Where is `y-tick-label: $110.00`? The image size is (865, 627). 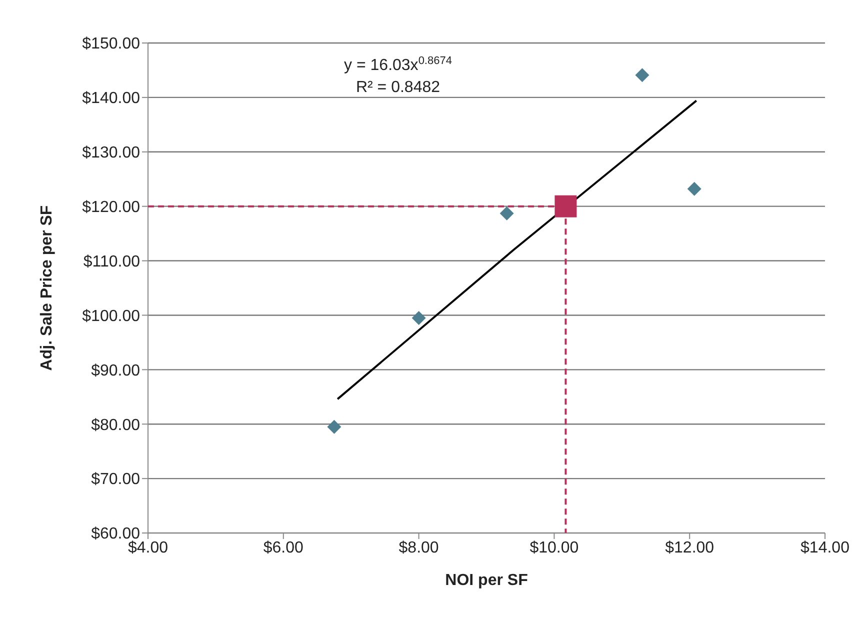 y-tick-label: $110.00 is located at coordinates (111, 261).